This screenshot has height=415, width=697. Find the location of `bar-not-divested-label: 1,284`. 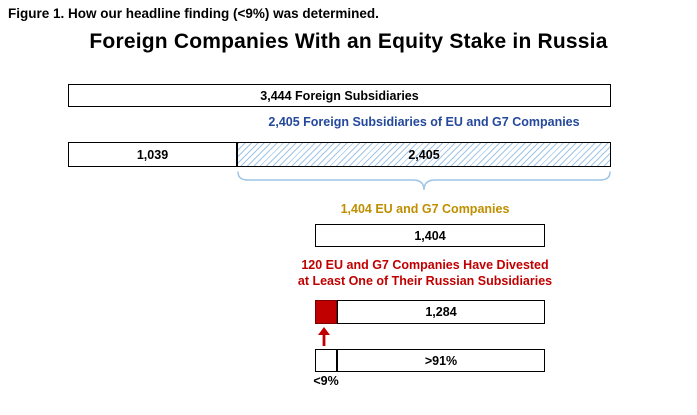

bar-not-divested-label: 1,284 is located at coordinates (441, 312).